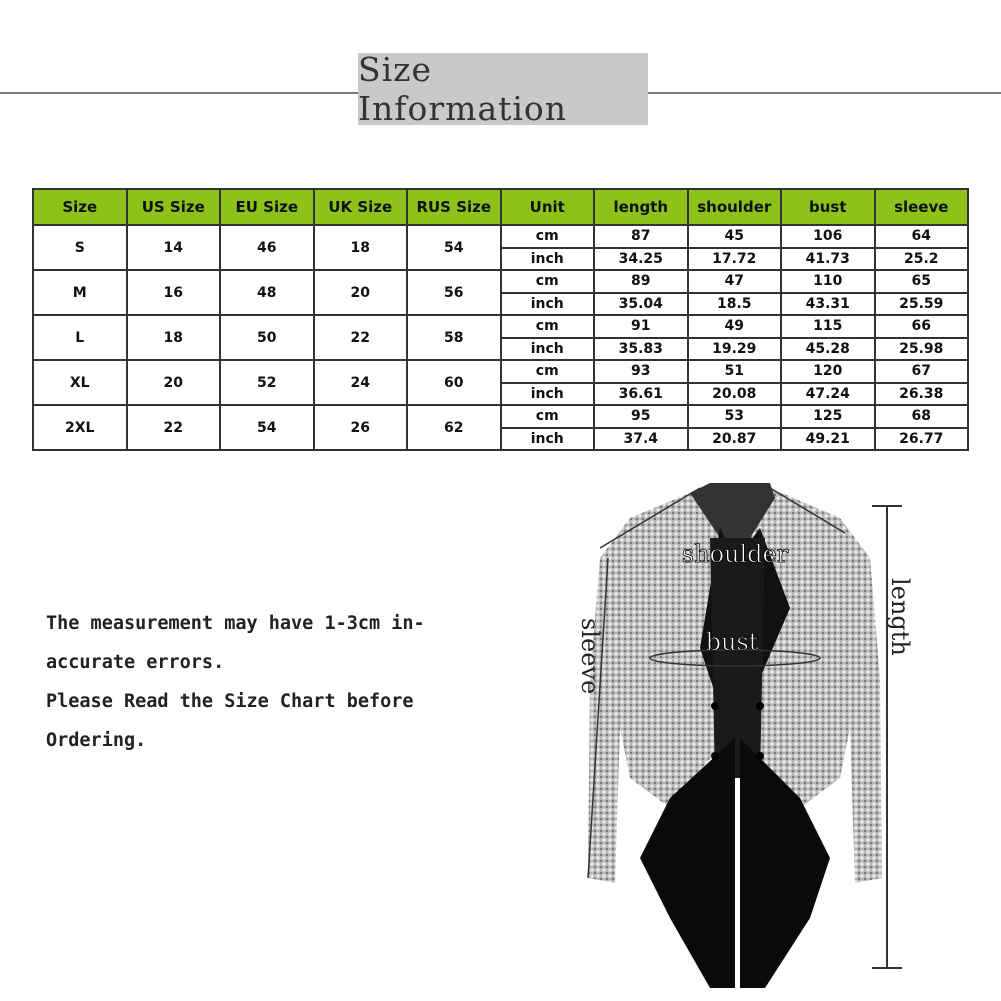  Describe the element at coordinates (921, 348) in the screenshot. I see `cell-inch: 25.98` at that location.